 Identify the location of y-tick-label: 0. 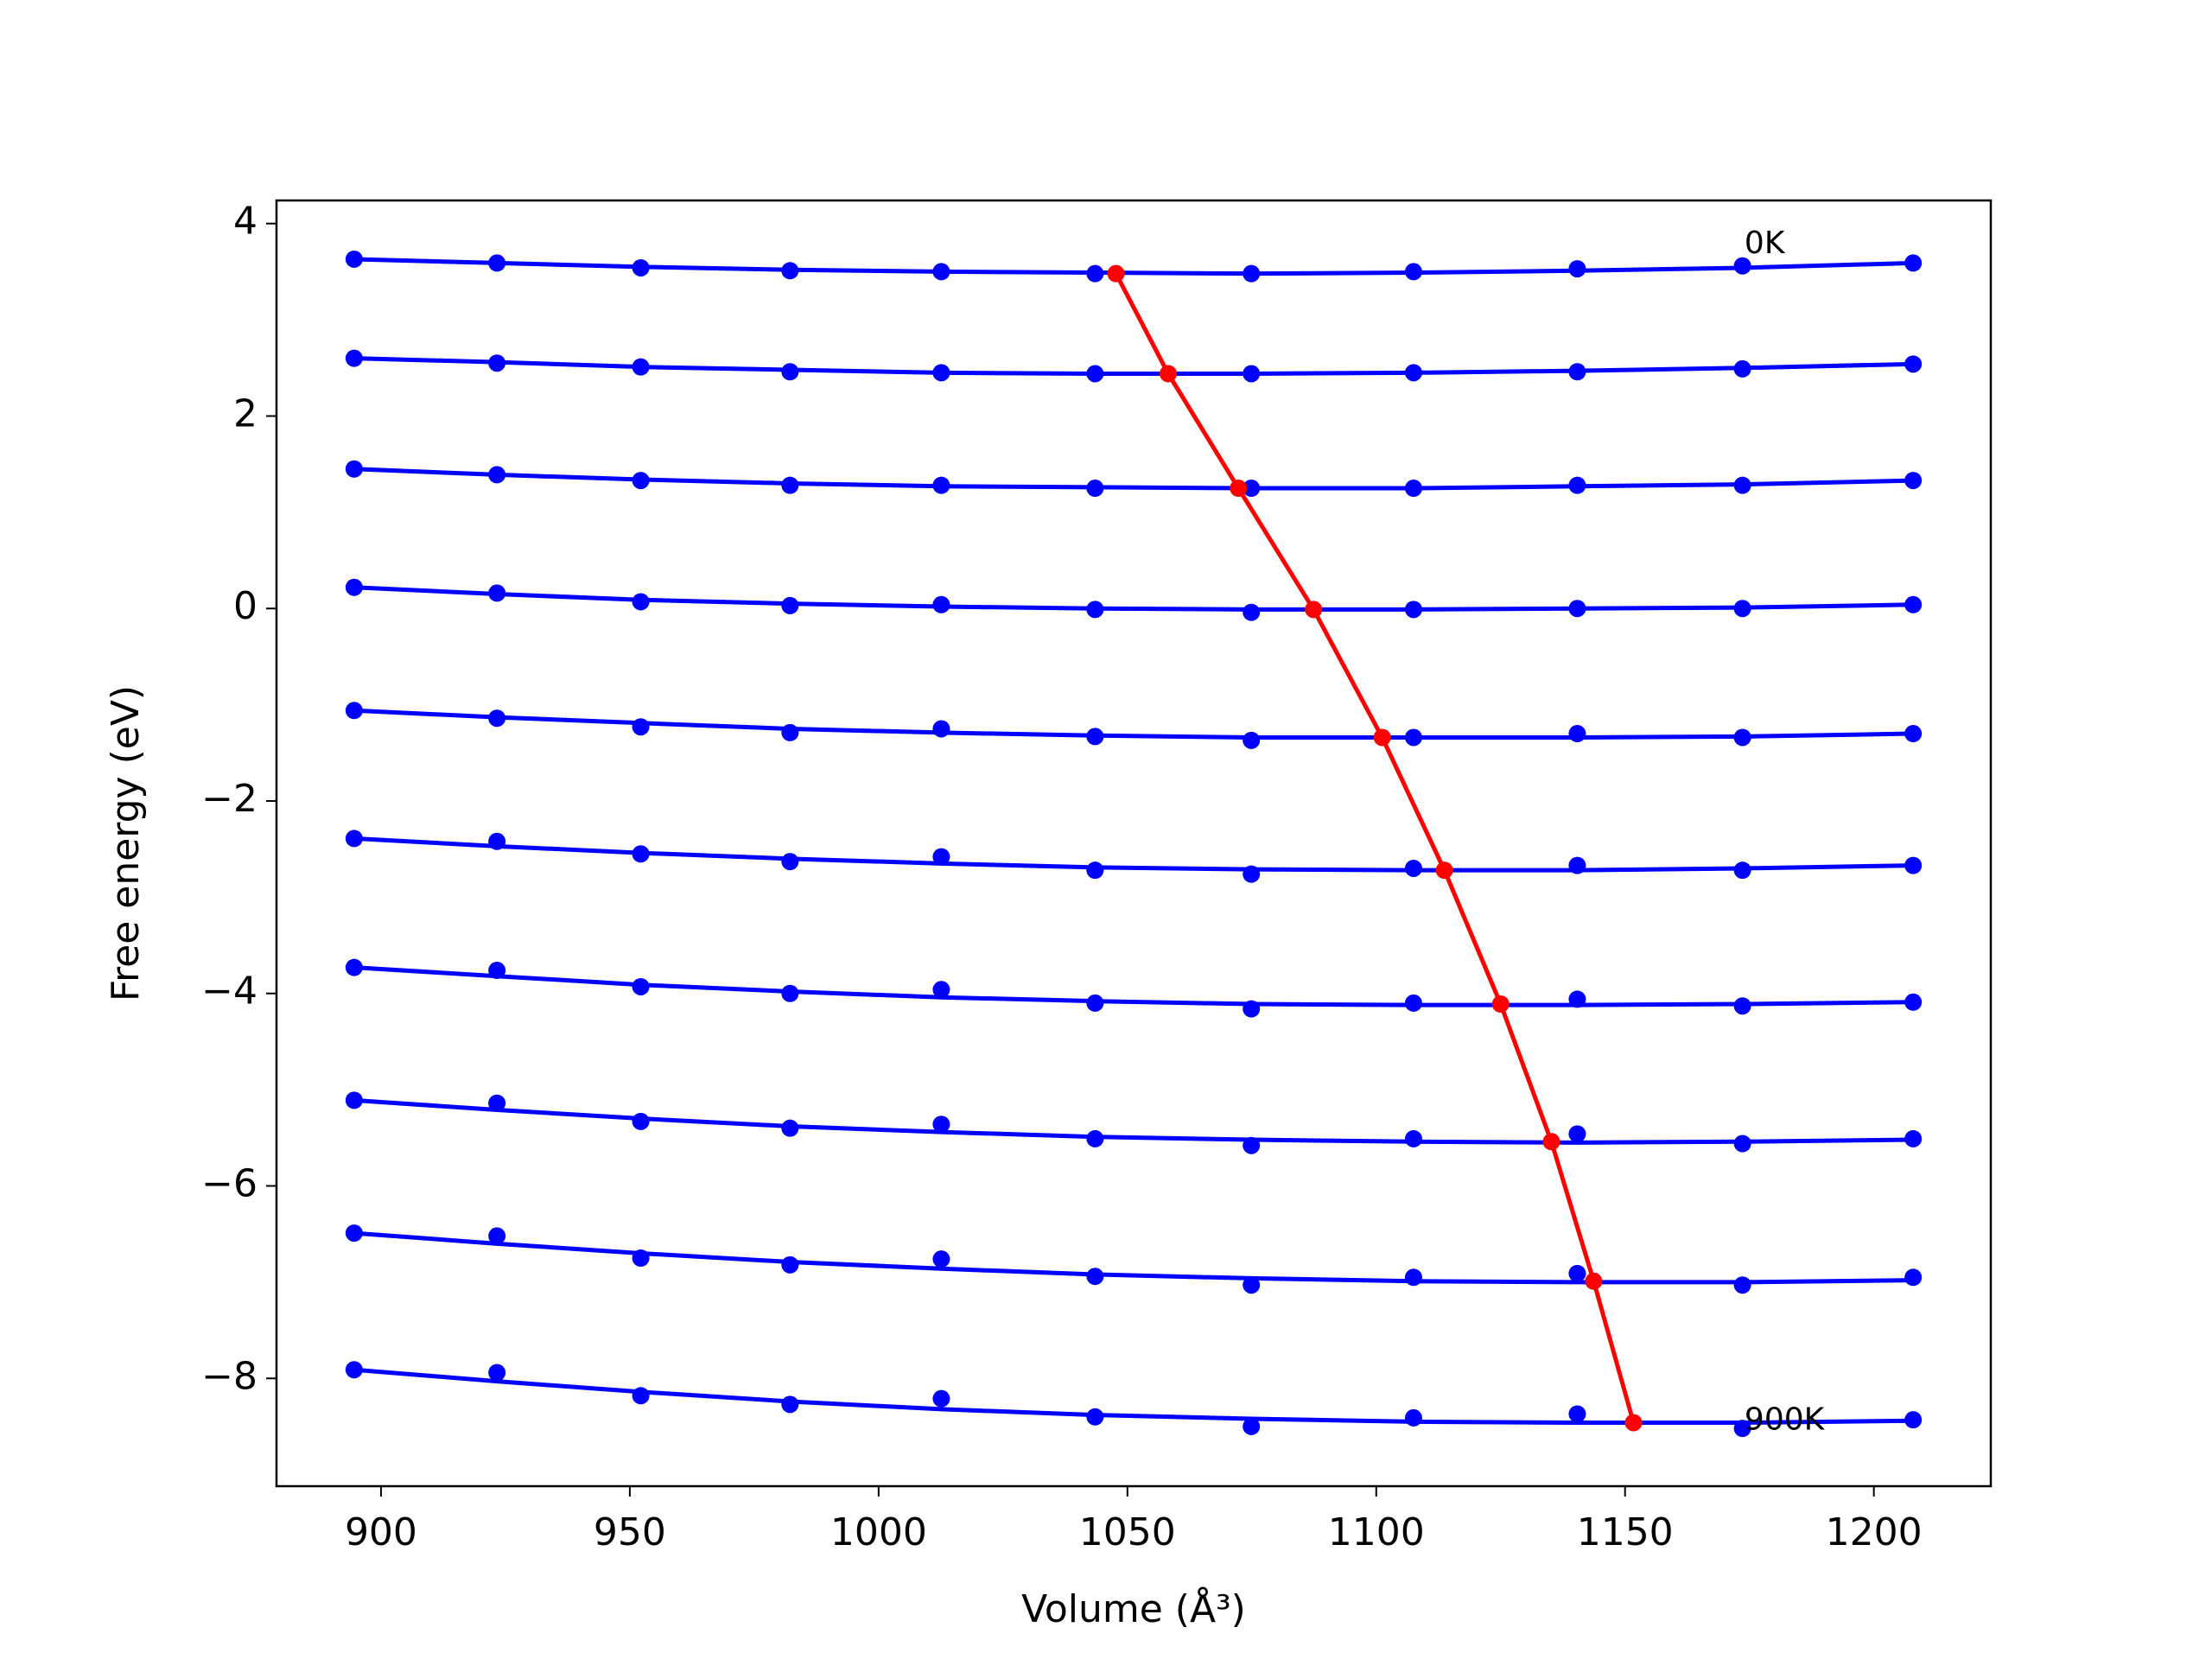
(245, 606).